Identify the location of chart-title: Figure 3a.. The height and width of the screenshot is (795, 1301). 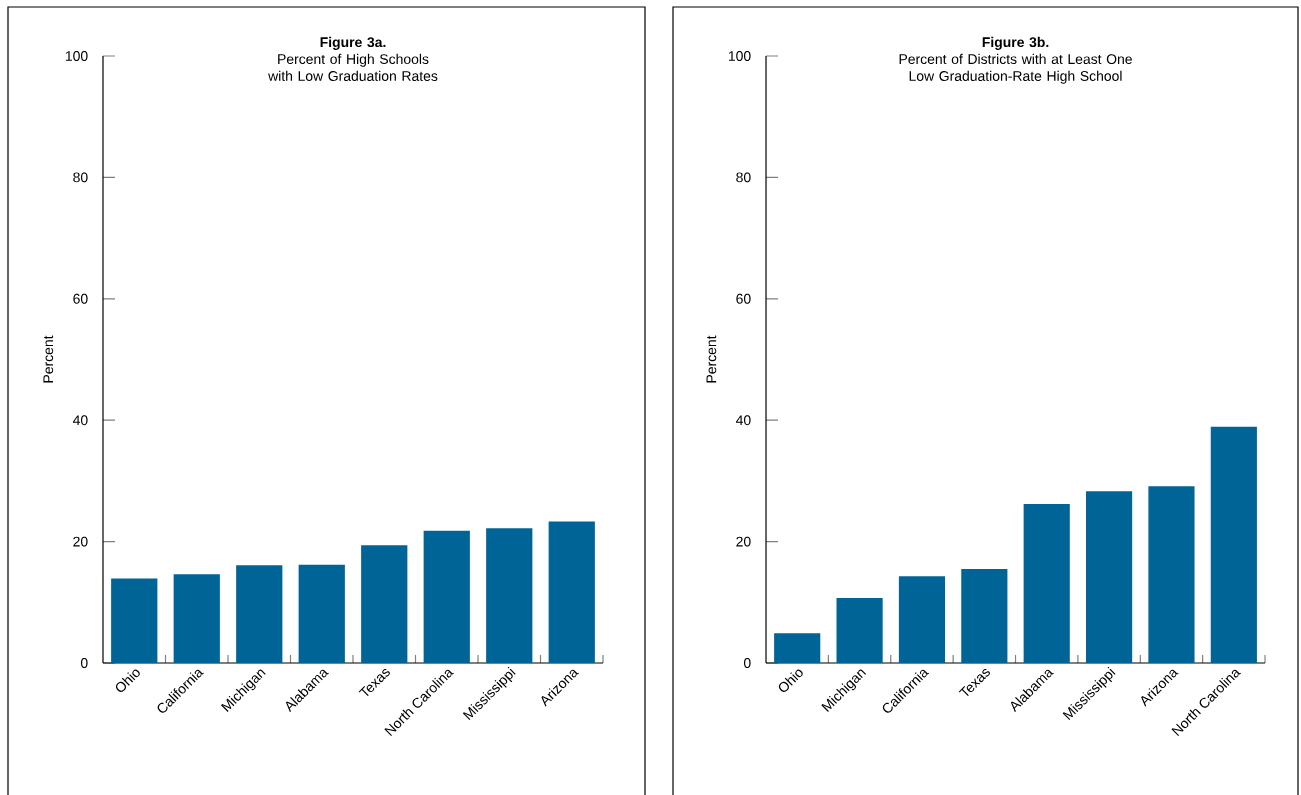
(353, 43).